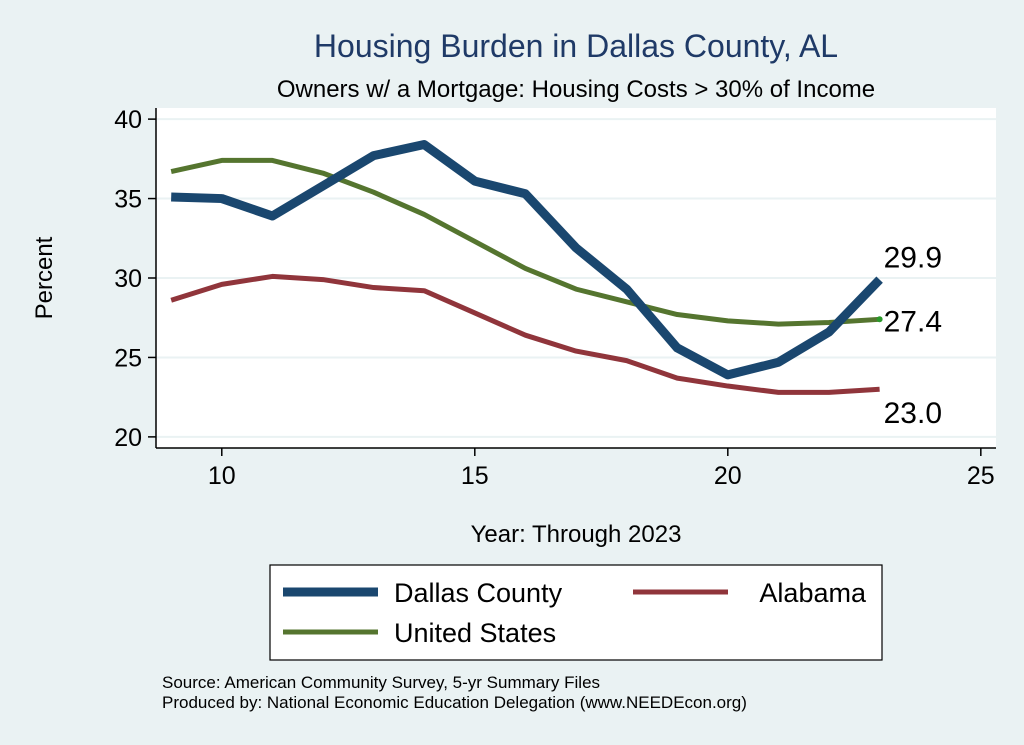 The image size is (1024, 745). I want to click on legend: Dallas County Alabama United States, so click(576, 612).